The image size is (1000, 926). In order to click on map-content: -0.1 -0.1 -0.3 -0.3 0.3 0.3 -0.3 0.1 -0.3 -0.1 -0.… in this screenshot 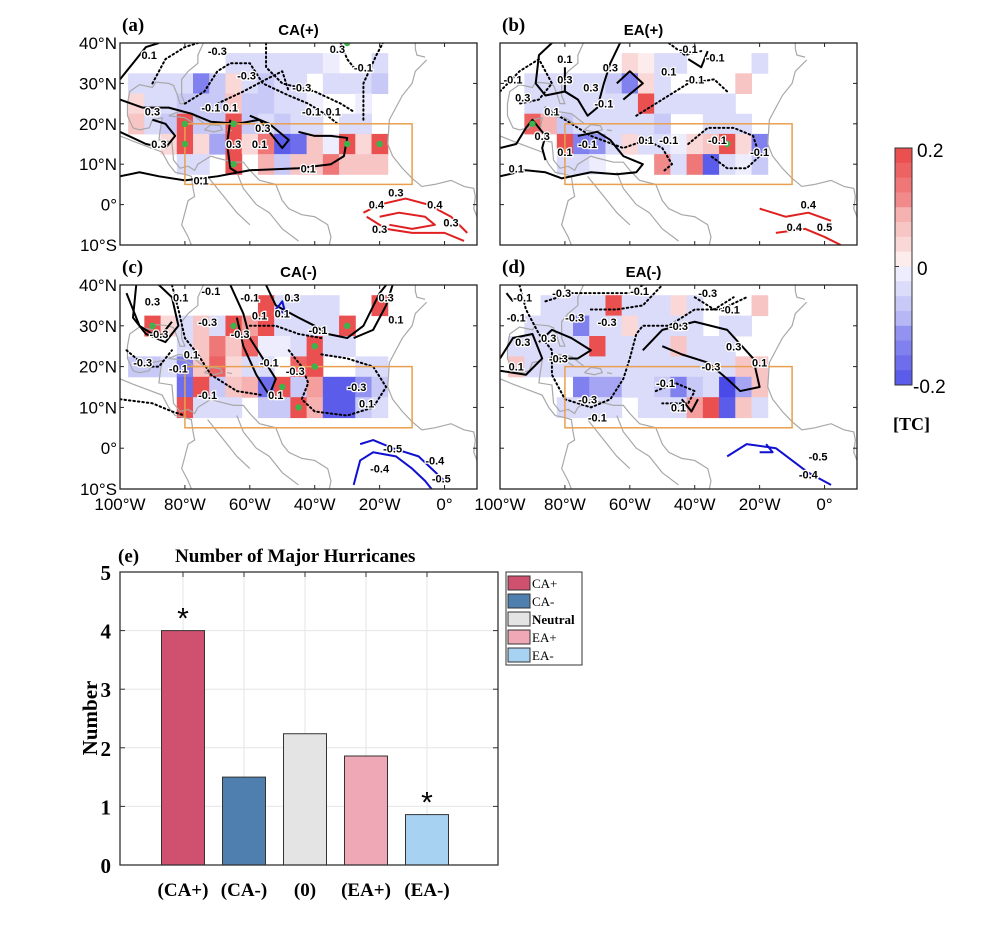, I will do `click(678, 387)`.